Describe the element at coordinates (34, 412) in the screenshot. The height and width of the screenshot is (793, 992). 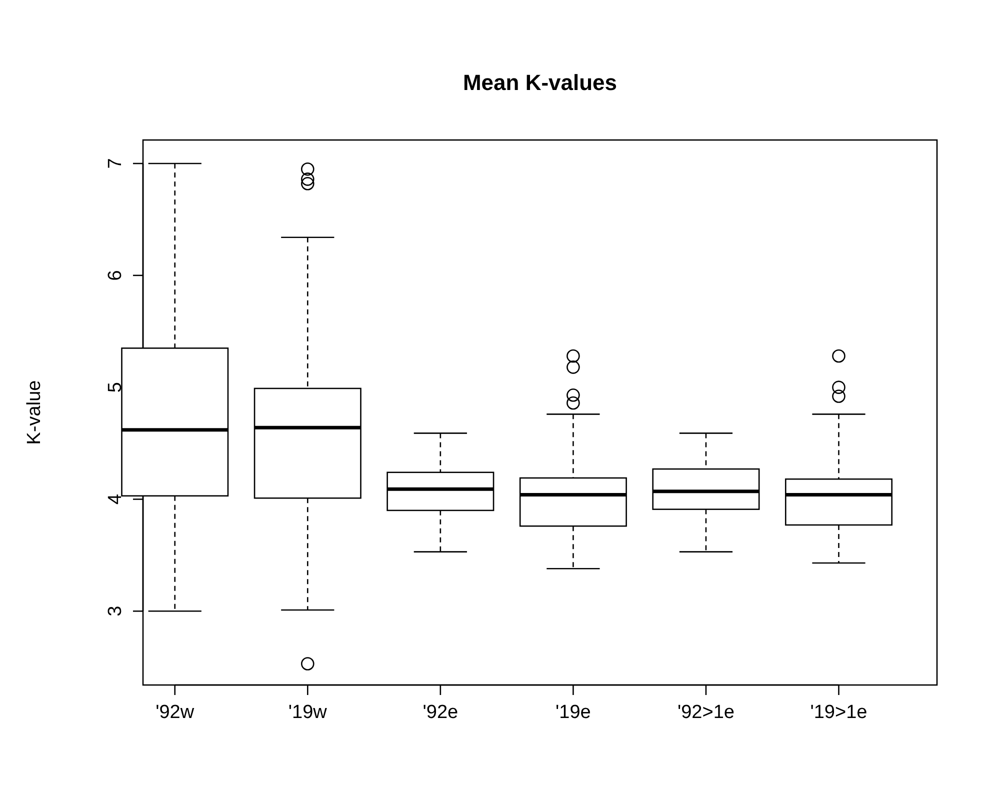
I see `y-axis-title: K-value` at that location.